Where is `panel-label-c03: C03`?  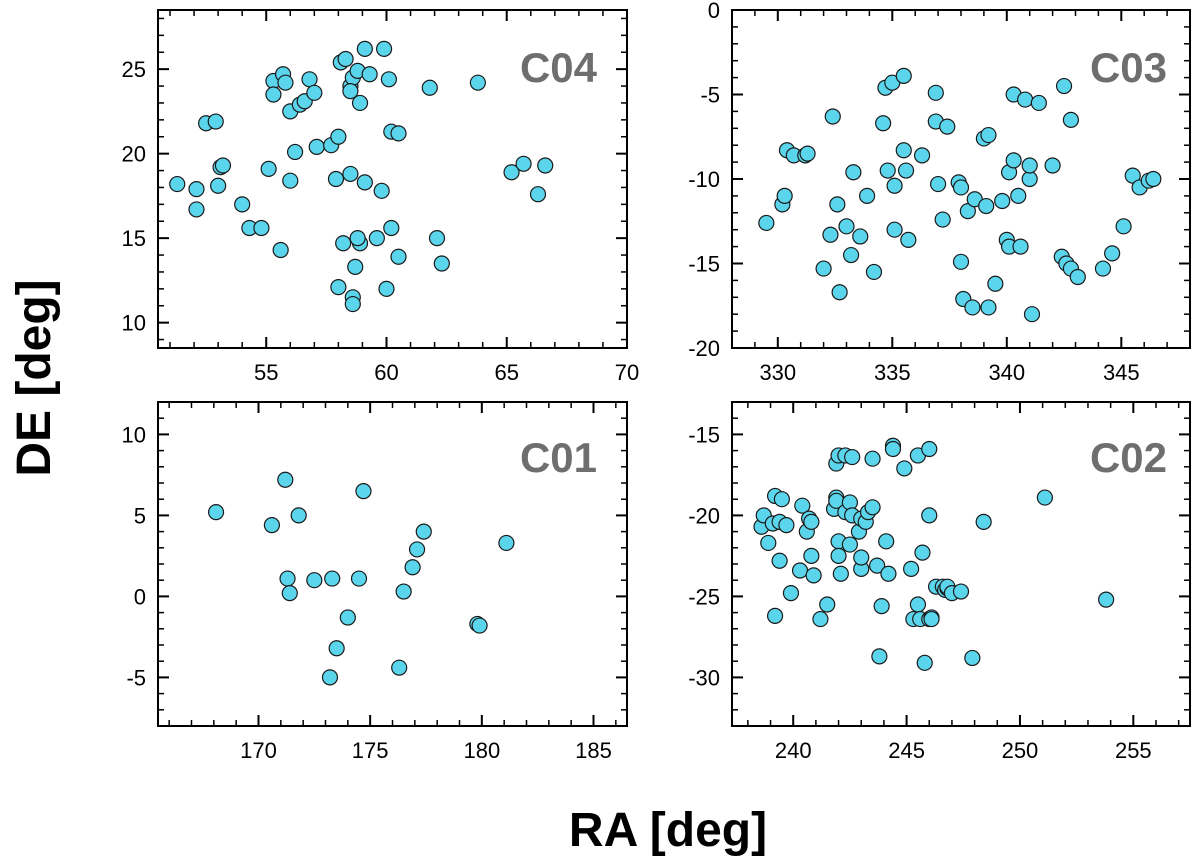 panel-label-c03: C03 is located at coordinates (1128, 67).